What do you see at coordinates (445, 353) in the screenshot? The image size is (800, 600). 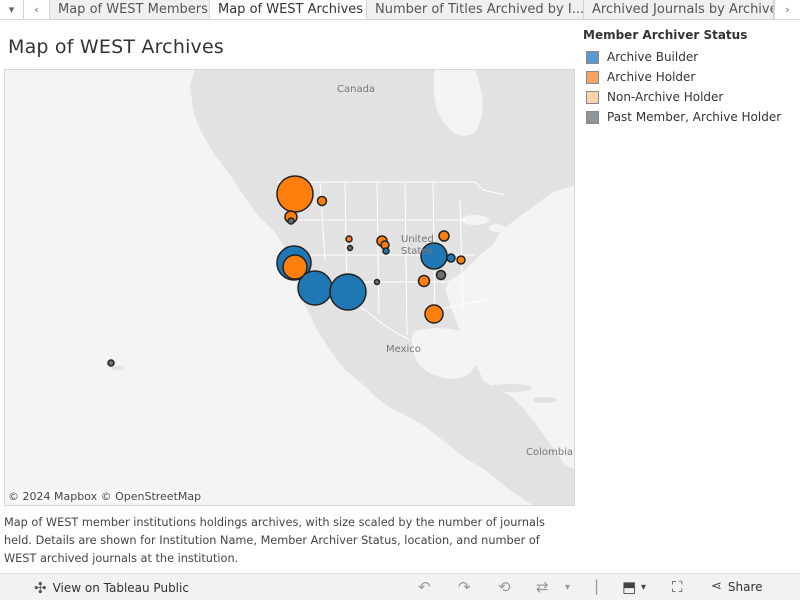 I see `gulf-of-mexico` at bounding box center [445, 353].